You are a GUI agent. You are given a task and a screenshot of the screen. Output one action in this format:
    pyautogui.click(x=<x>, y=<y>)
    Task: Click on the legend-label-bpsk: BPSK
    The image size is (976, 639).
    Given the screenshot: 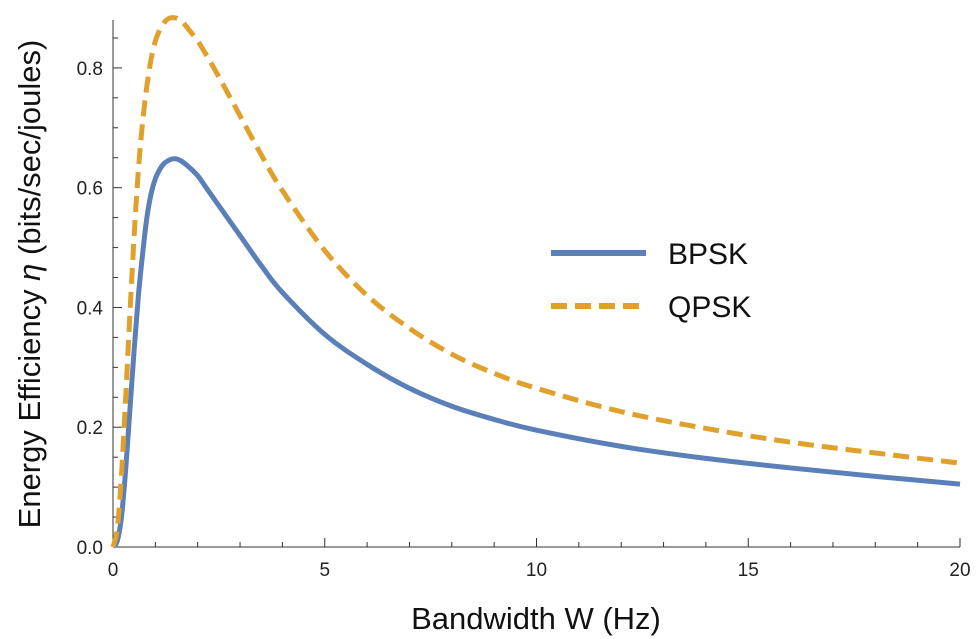 What is the action you would take?
    pyautogui.click(x=708, y=254)
    